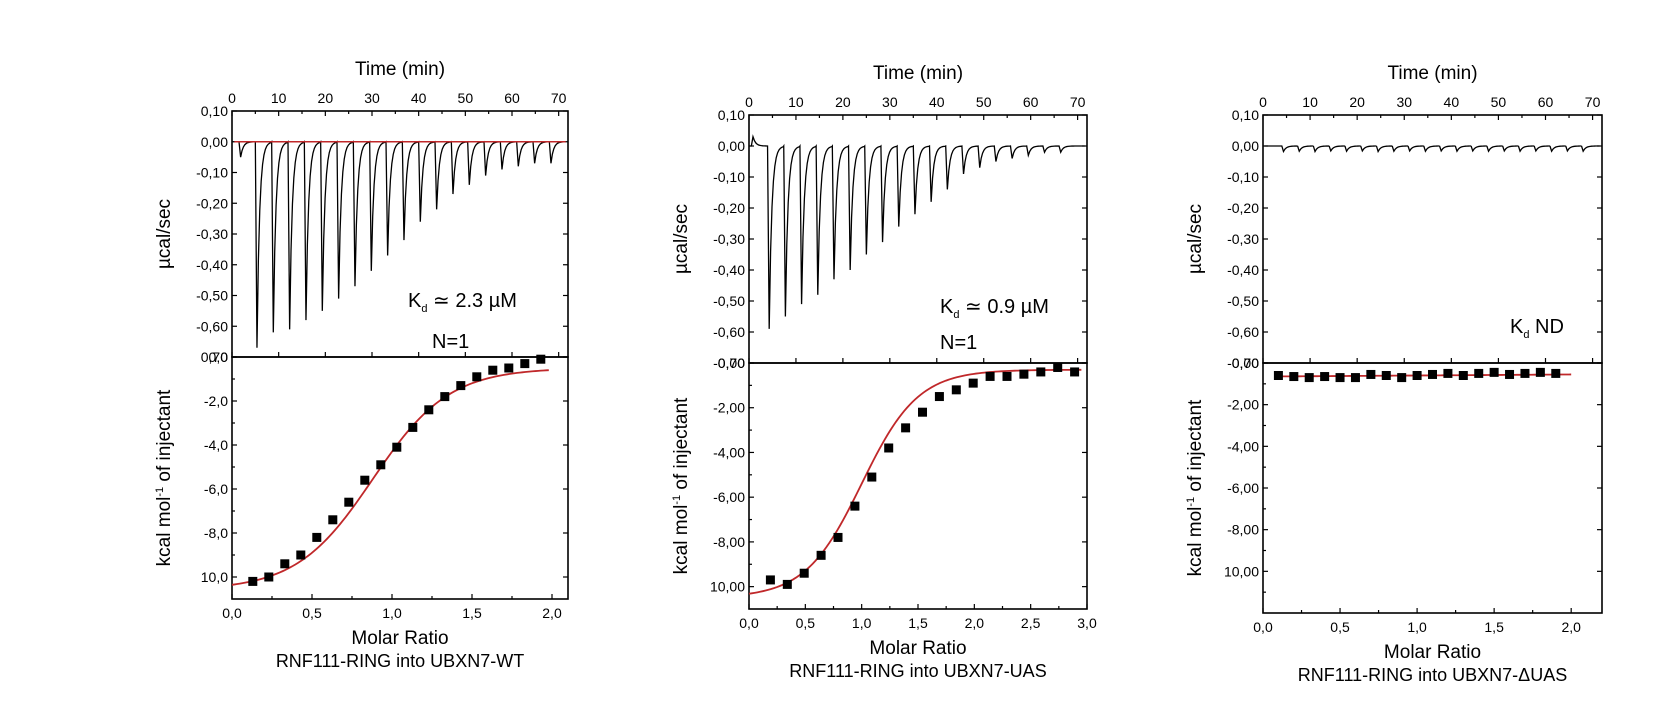  I want to click on ucal-tick-label: 0,00, so click(731, 146).